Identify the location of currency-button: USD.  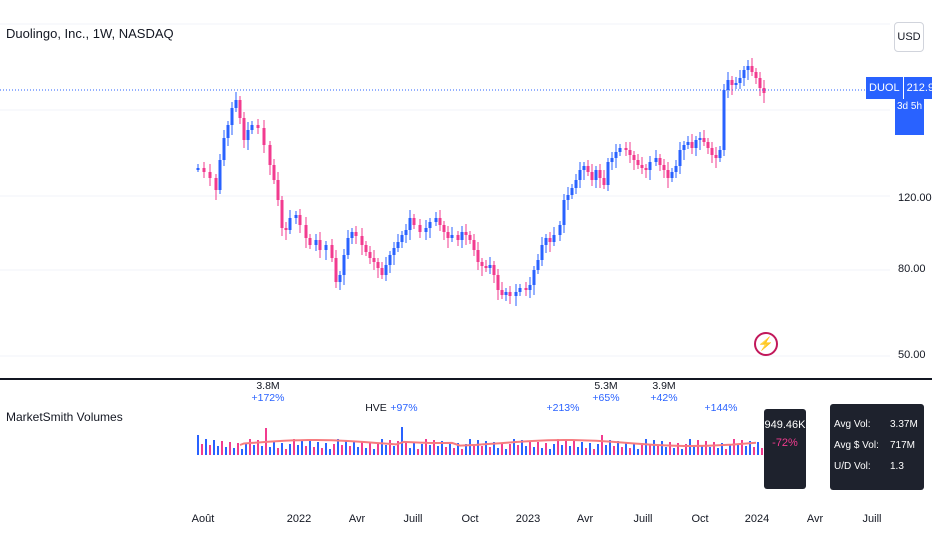
(909, 37).